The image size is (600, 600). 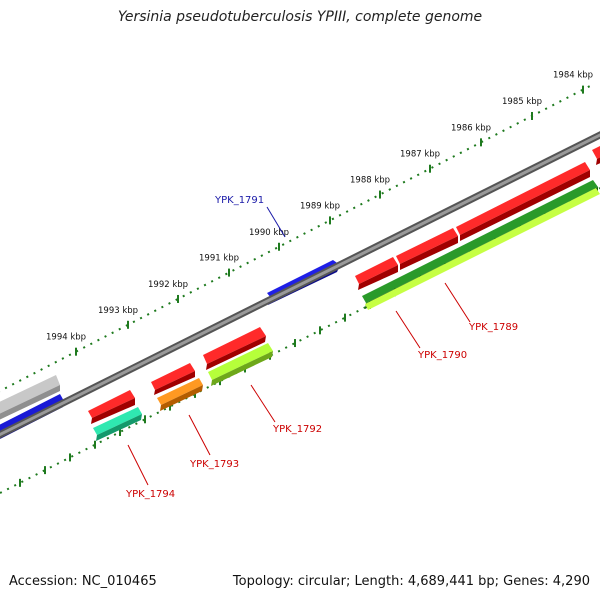 I want to click on kbp-label: 1985 kbp, so click(x=522, y=102).